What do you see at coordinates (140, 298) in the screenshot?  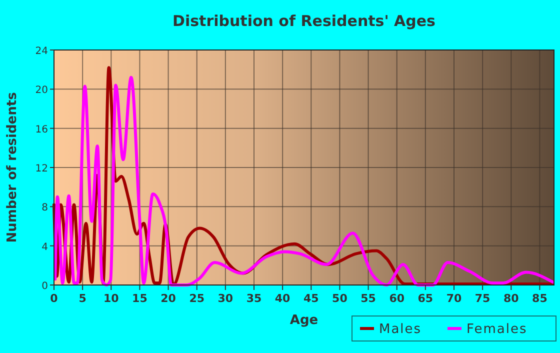 I see `x-tick-label: 15` at bounding box center [140, 298].